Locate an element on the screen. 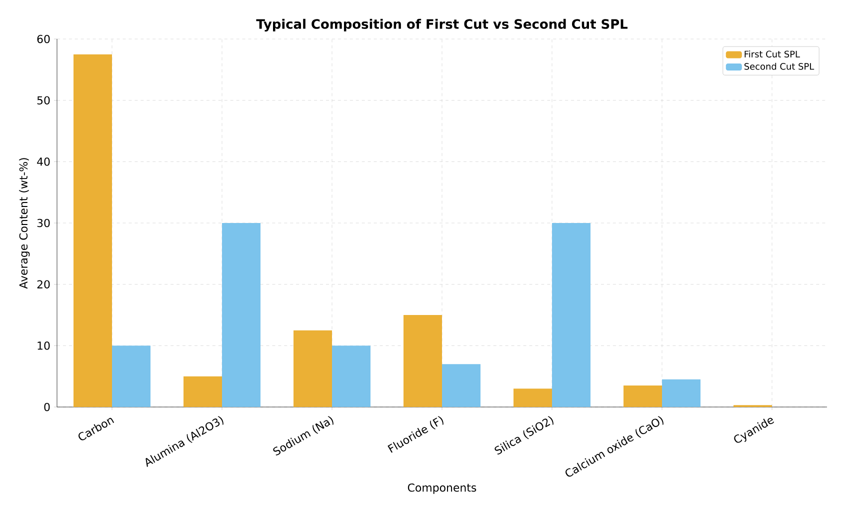  y-tick-label: 10 is located at coordinates (44, 346).